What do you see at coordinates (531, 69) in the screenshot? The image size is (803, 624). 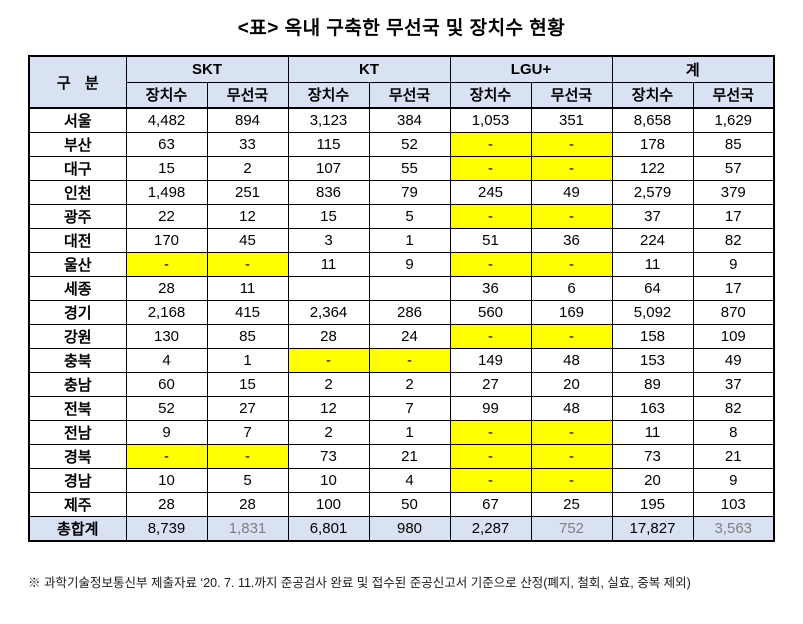 I see `group-header-lgu: LGU+` at bounding box center [531, 69].